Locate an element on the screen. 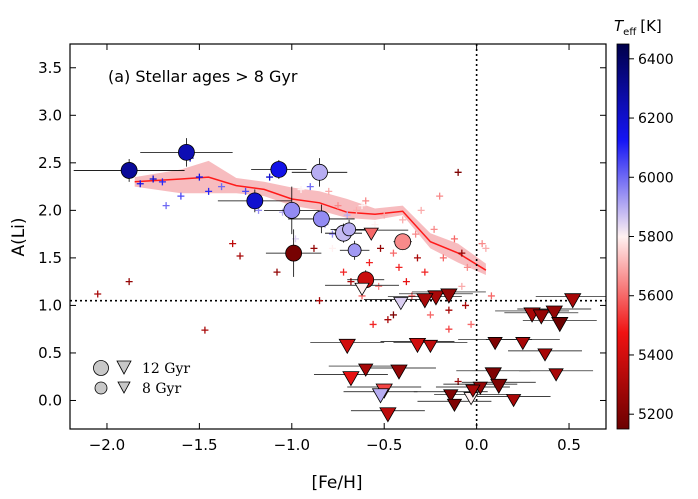  colorbar: 5200 5400 5600 5800 6000 6200 6400 Teff [K] is located at coordinates (644, 223).